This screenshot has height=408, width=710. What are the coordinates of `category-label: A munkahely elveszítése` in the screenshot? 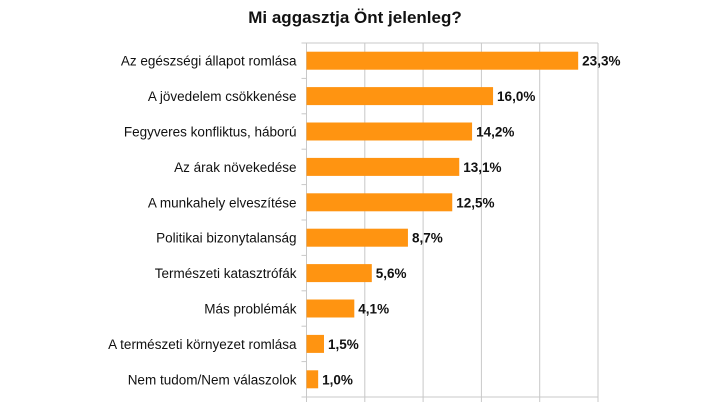 It's located at (222, 202).